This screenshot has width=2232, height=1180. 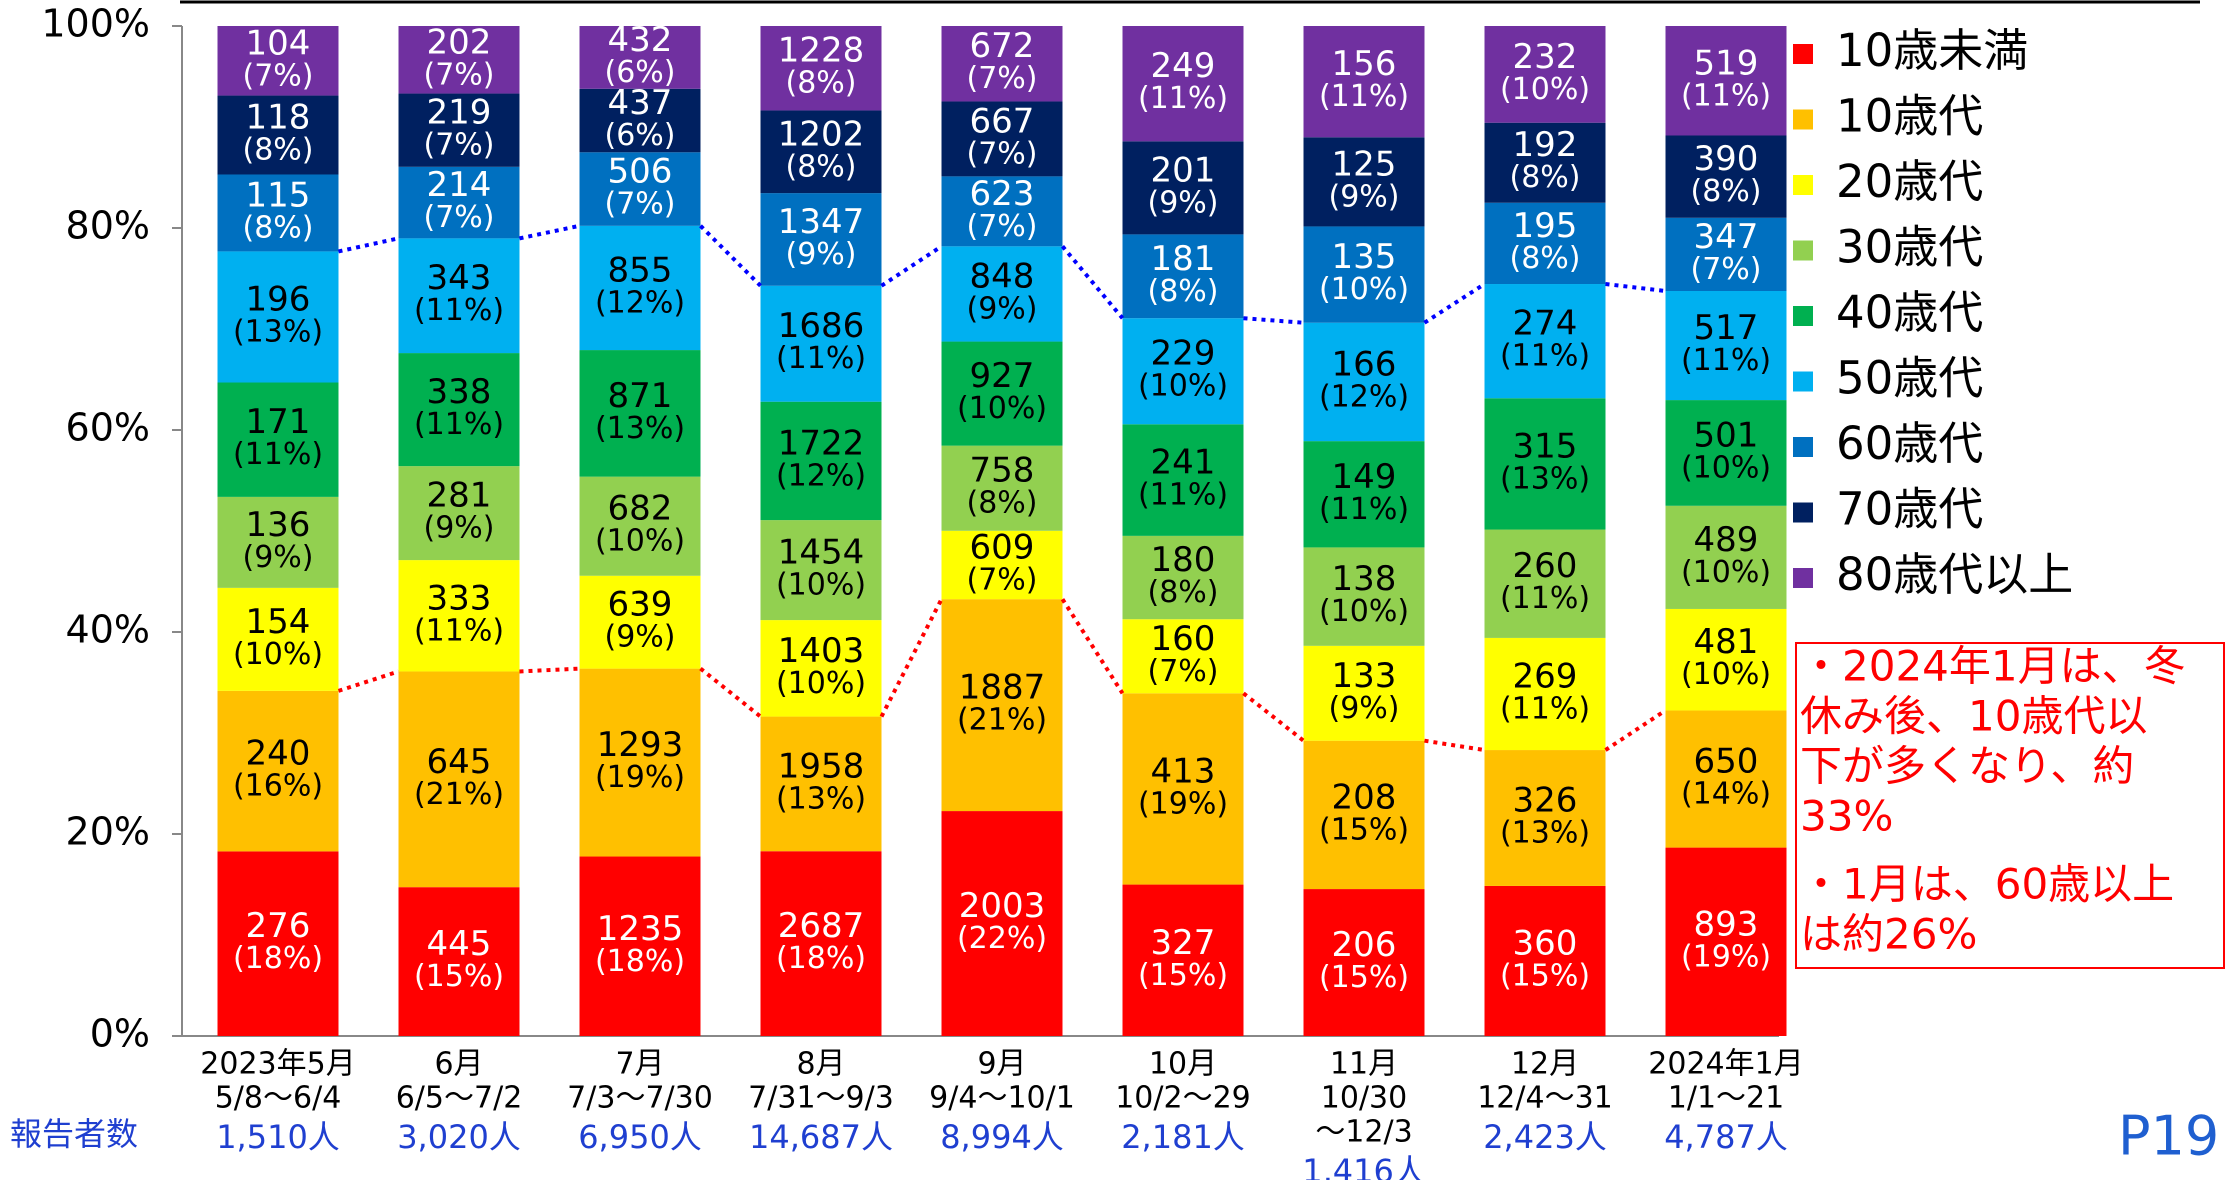 I want to click on legend-label: 60歳代, so click(x=1909, y=443).